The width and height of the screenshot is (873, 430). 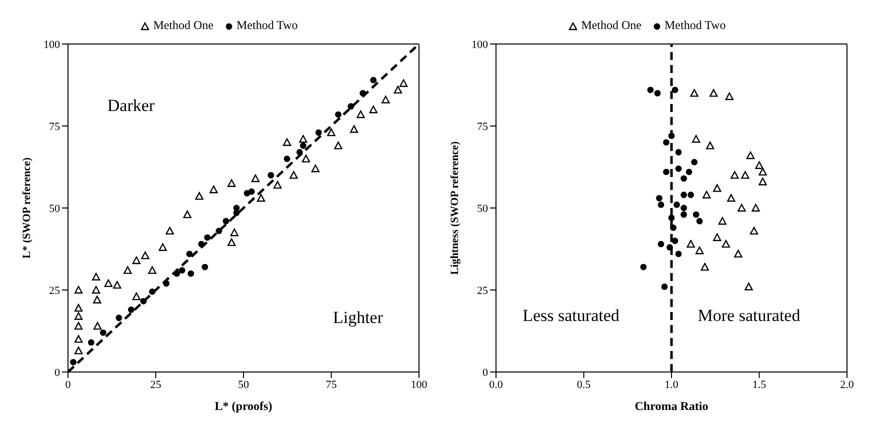 What do you see at coordinates (156, 384) in the screenshot?
I see `x-tick-label: 25` at bounding box center [156, 384].